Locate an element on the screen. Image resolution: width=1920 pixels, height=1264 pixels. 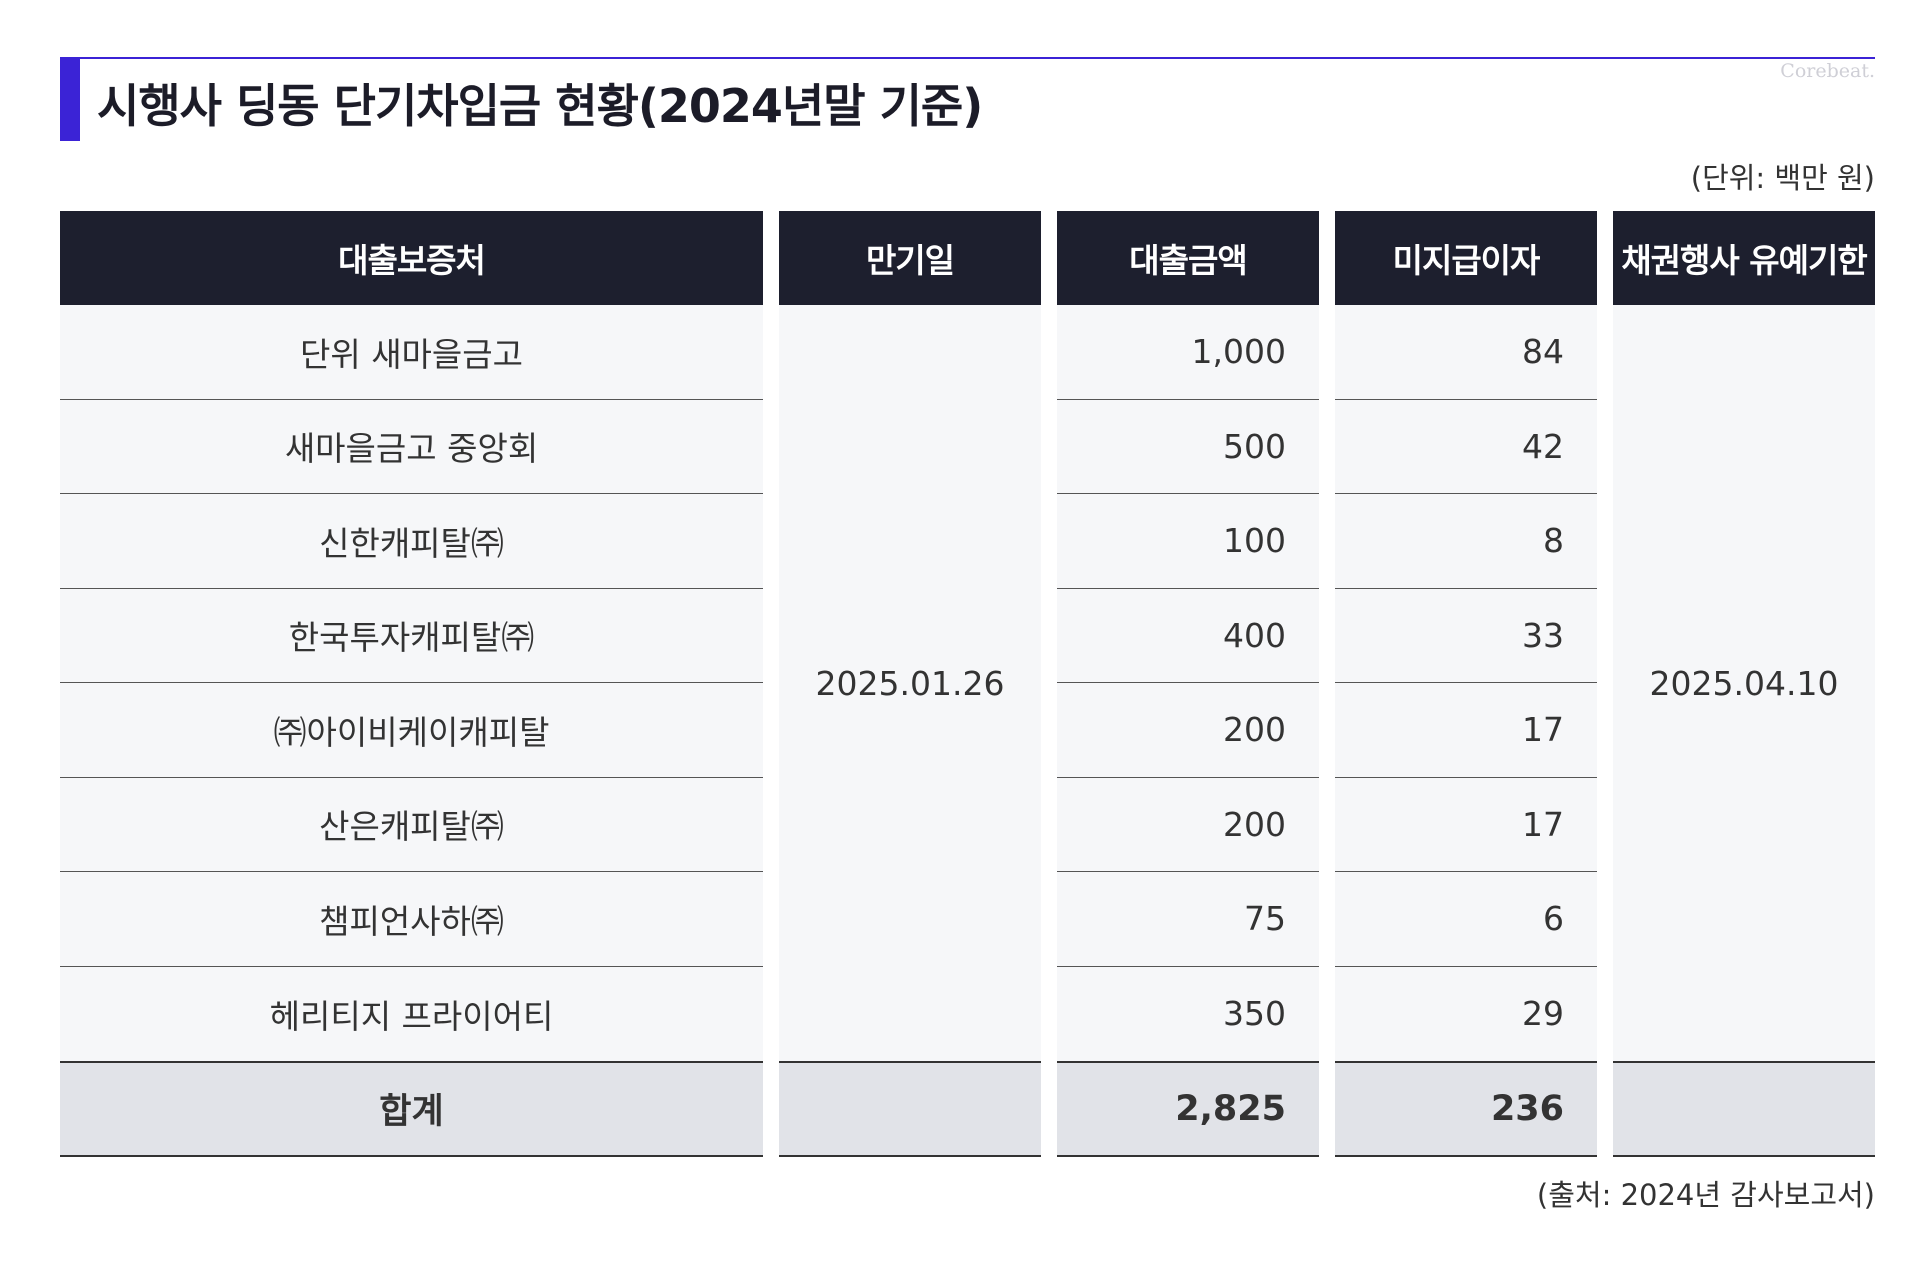
table-cell-interest: 29 is located at coordinates (1543, 1013).